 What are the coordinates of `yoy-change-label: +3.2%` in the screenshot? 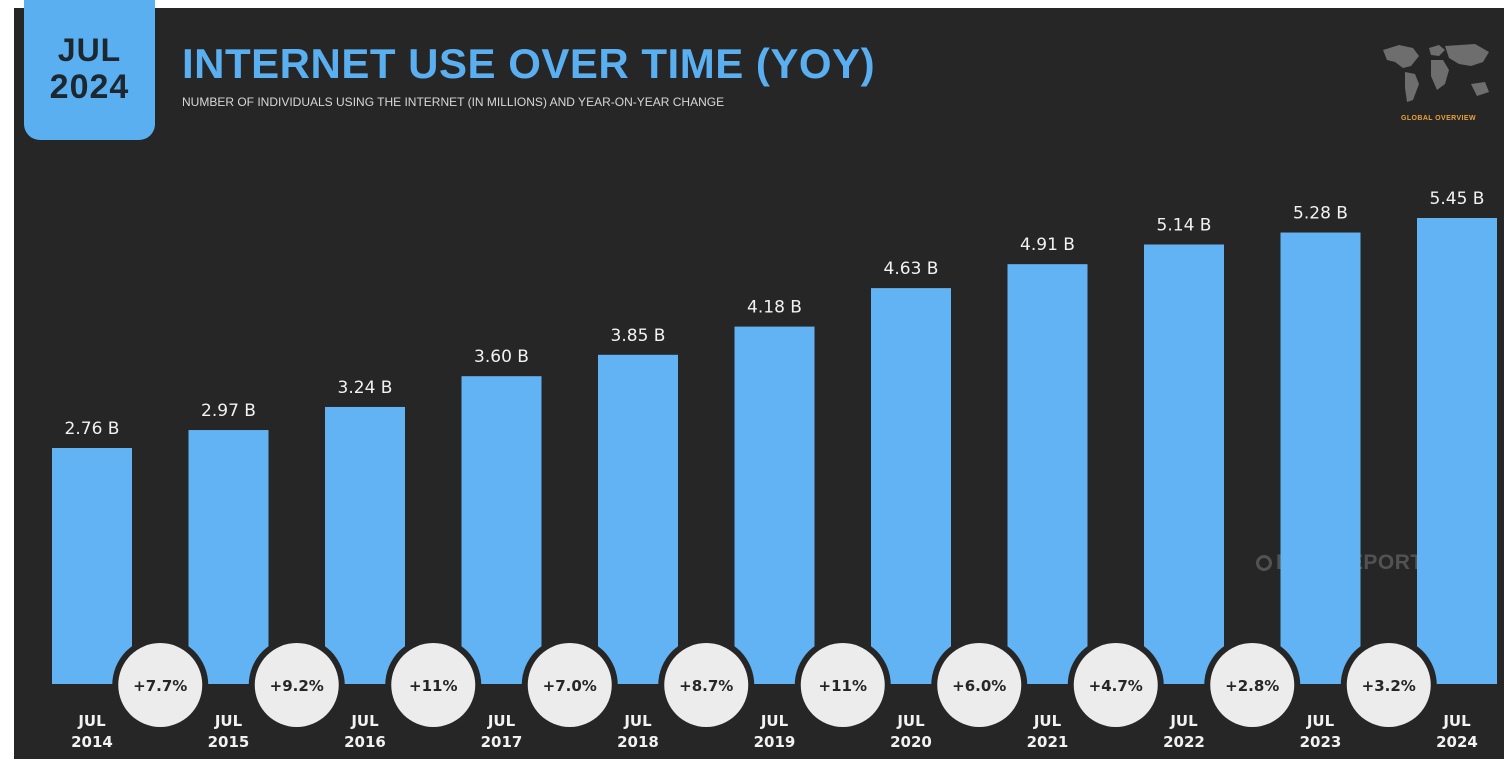 It's located at (1389, 686).